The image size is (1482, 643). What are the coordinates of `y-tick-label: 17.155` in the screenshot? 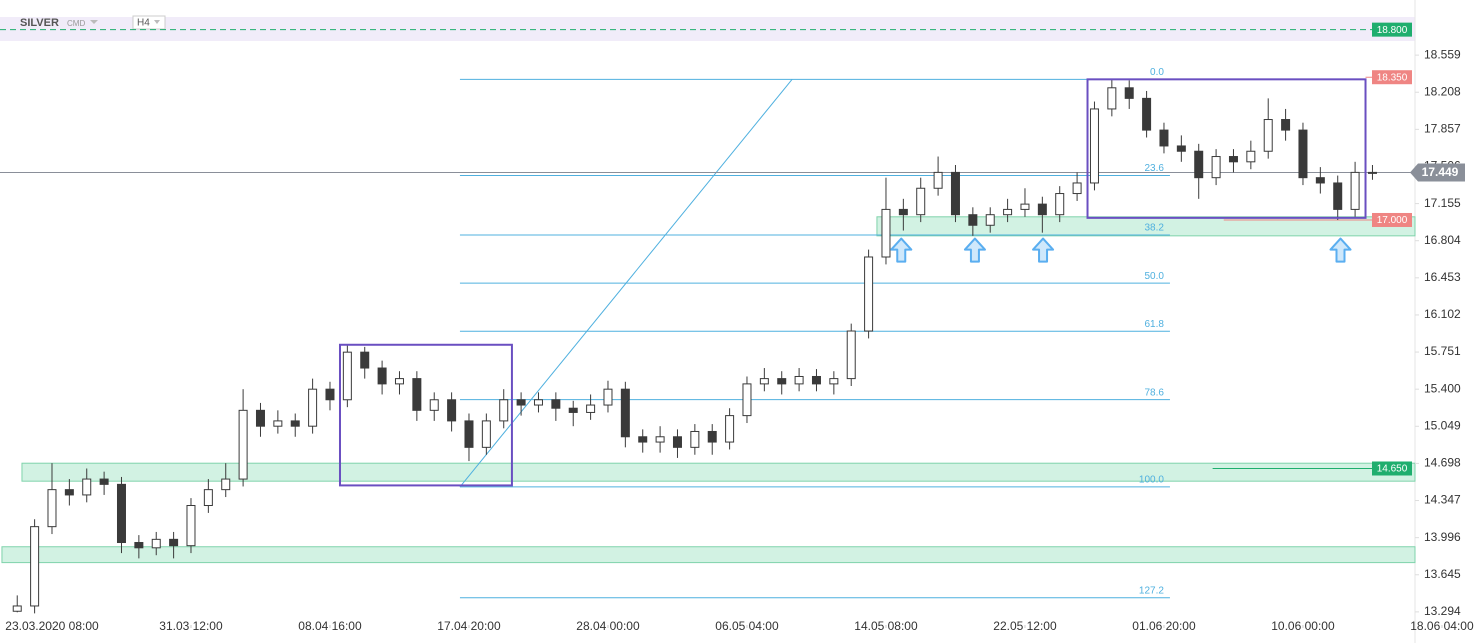 It's located at (1442, 203).